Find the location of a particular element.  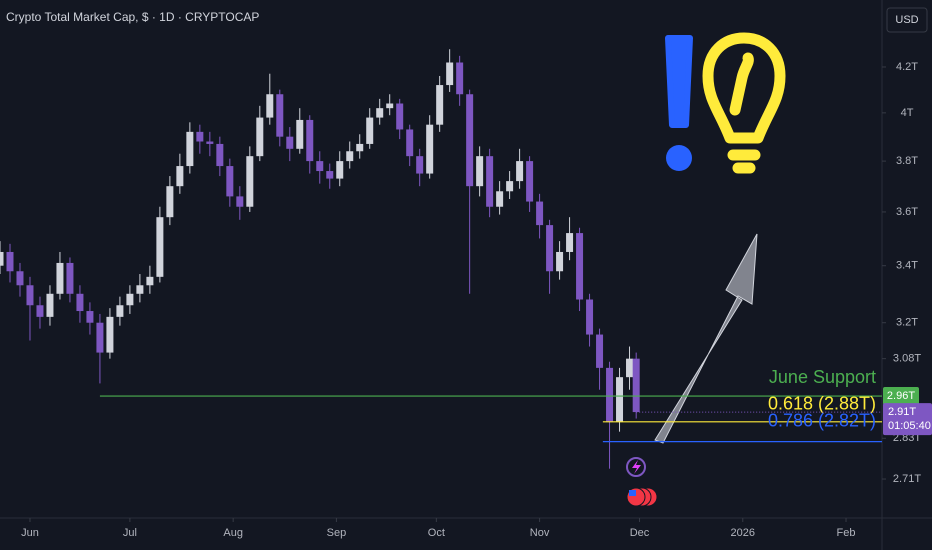

x-tick-label: Aug is located at coordinates (233, 533).